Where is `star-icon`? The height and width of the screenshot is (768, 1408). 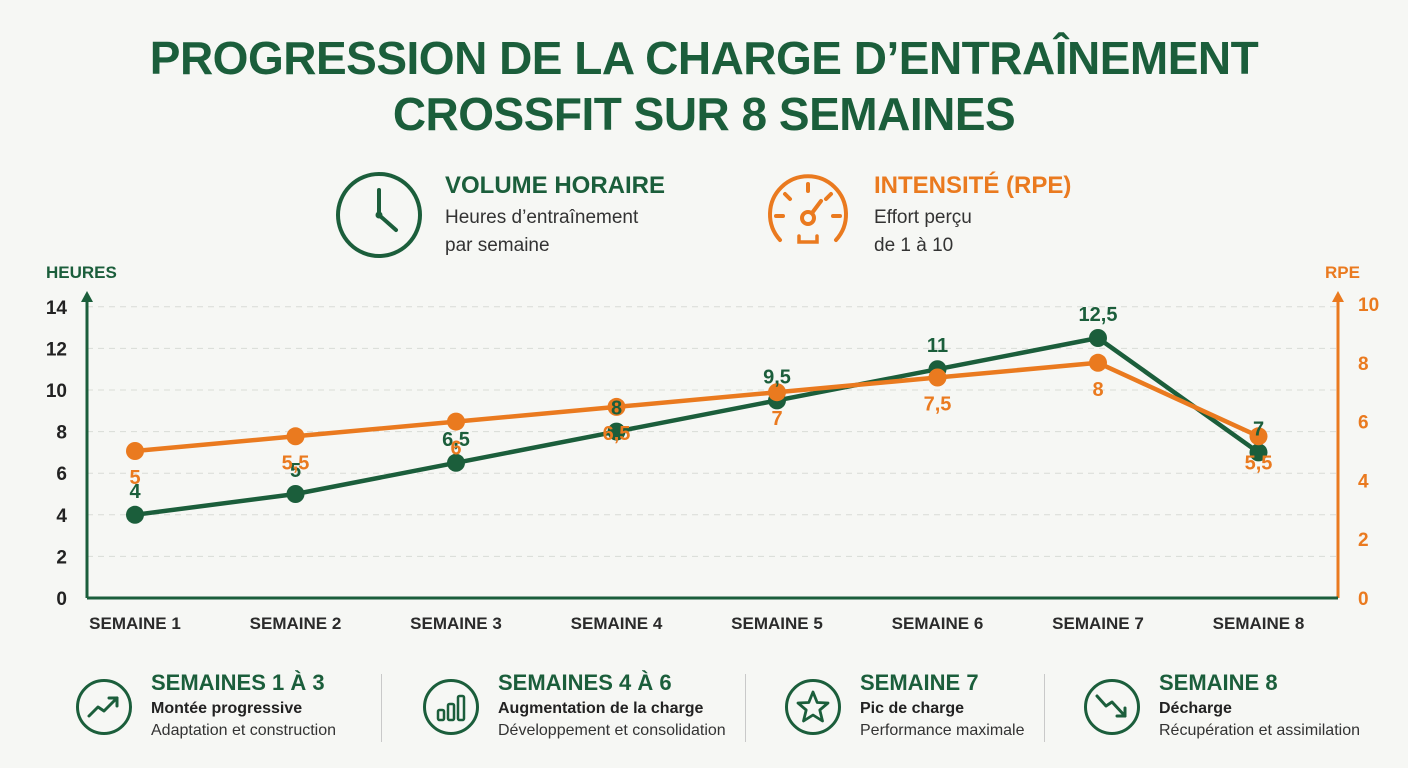
star-icon is located at coordinates (813, 707).